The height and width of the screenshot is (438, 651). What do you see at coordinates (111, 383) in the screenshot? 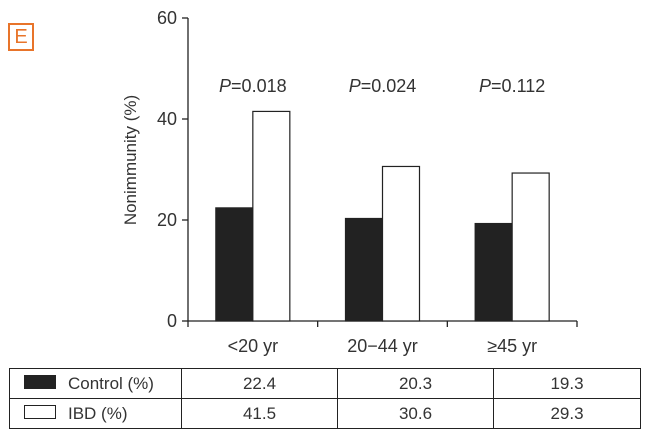
I see `row-label-text: Control (%)` at bounding box center [111, 383].